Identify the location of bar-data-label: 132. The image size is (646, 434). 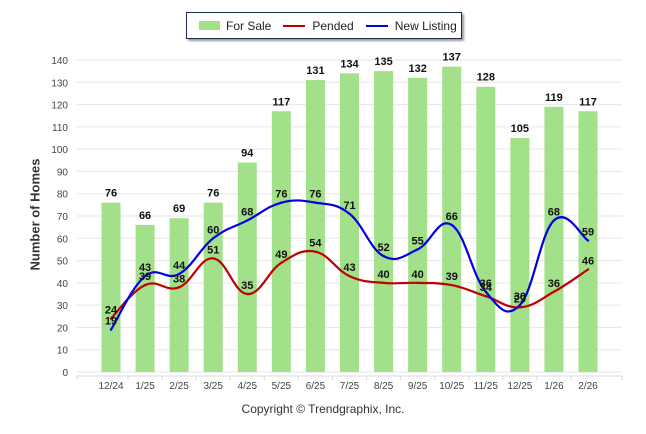
(417, 69).